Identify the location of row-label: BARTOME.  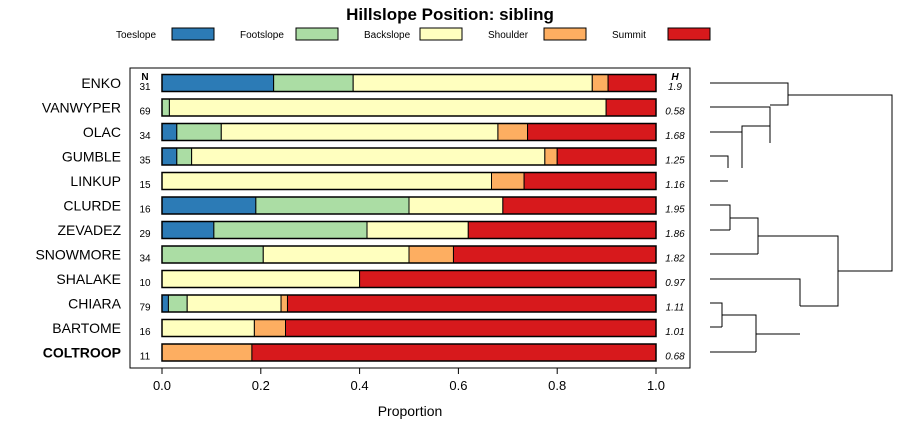
(86, 328).